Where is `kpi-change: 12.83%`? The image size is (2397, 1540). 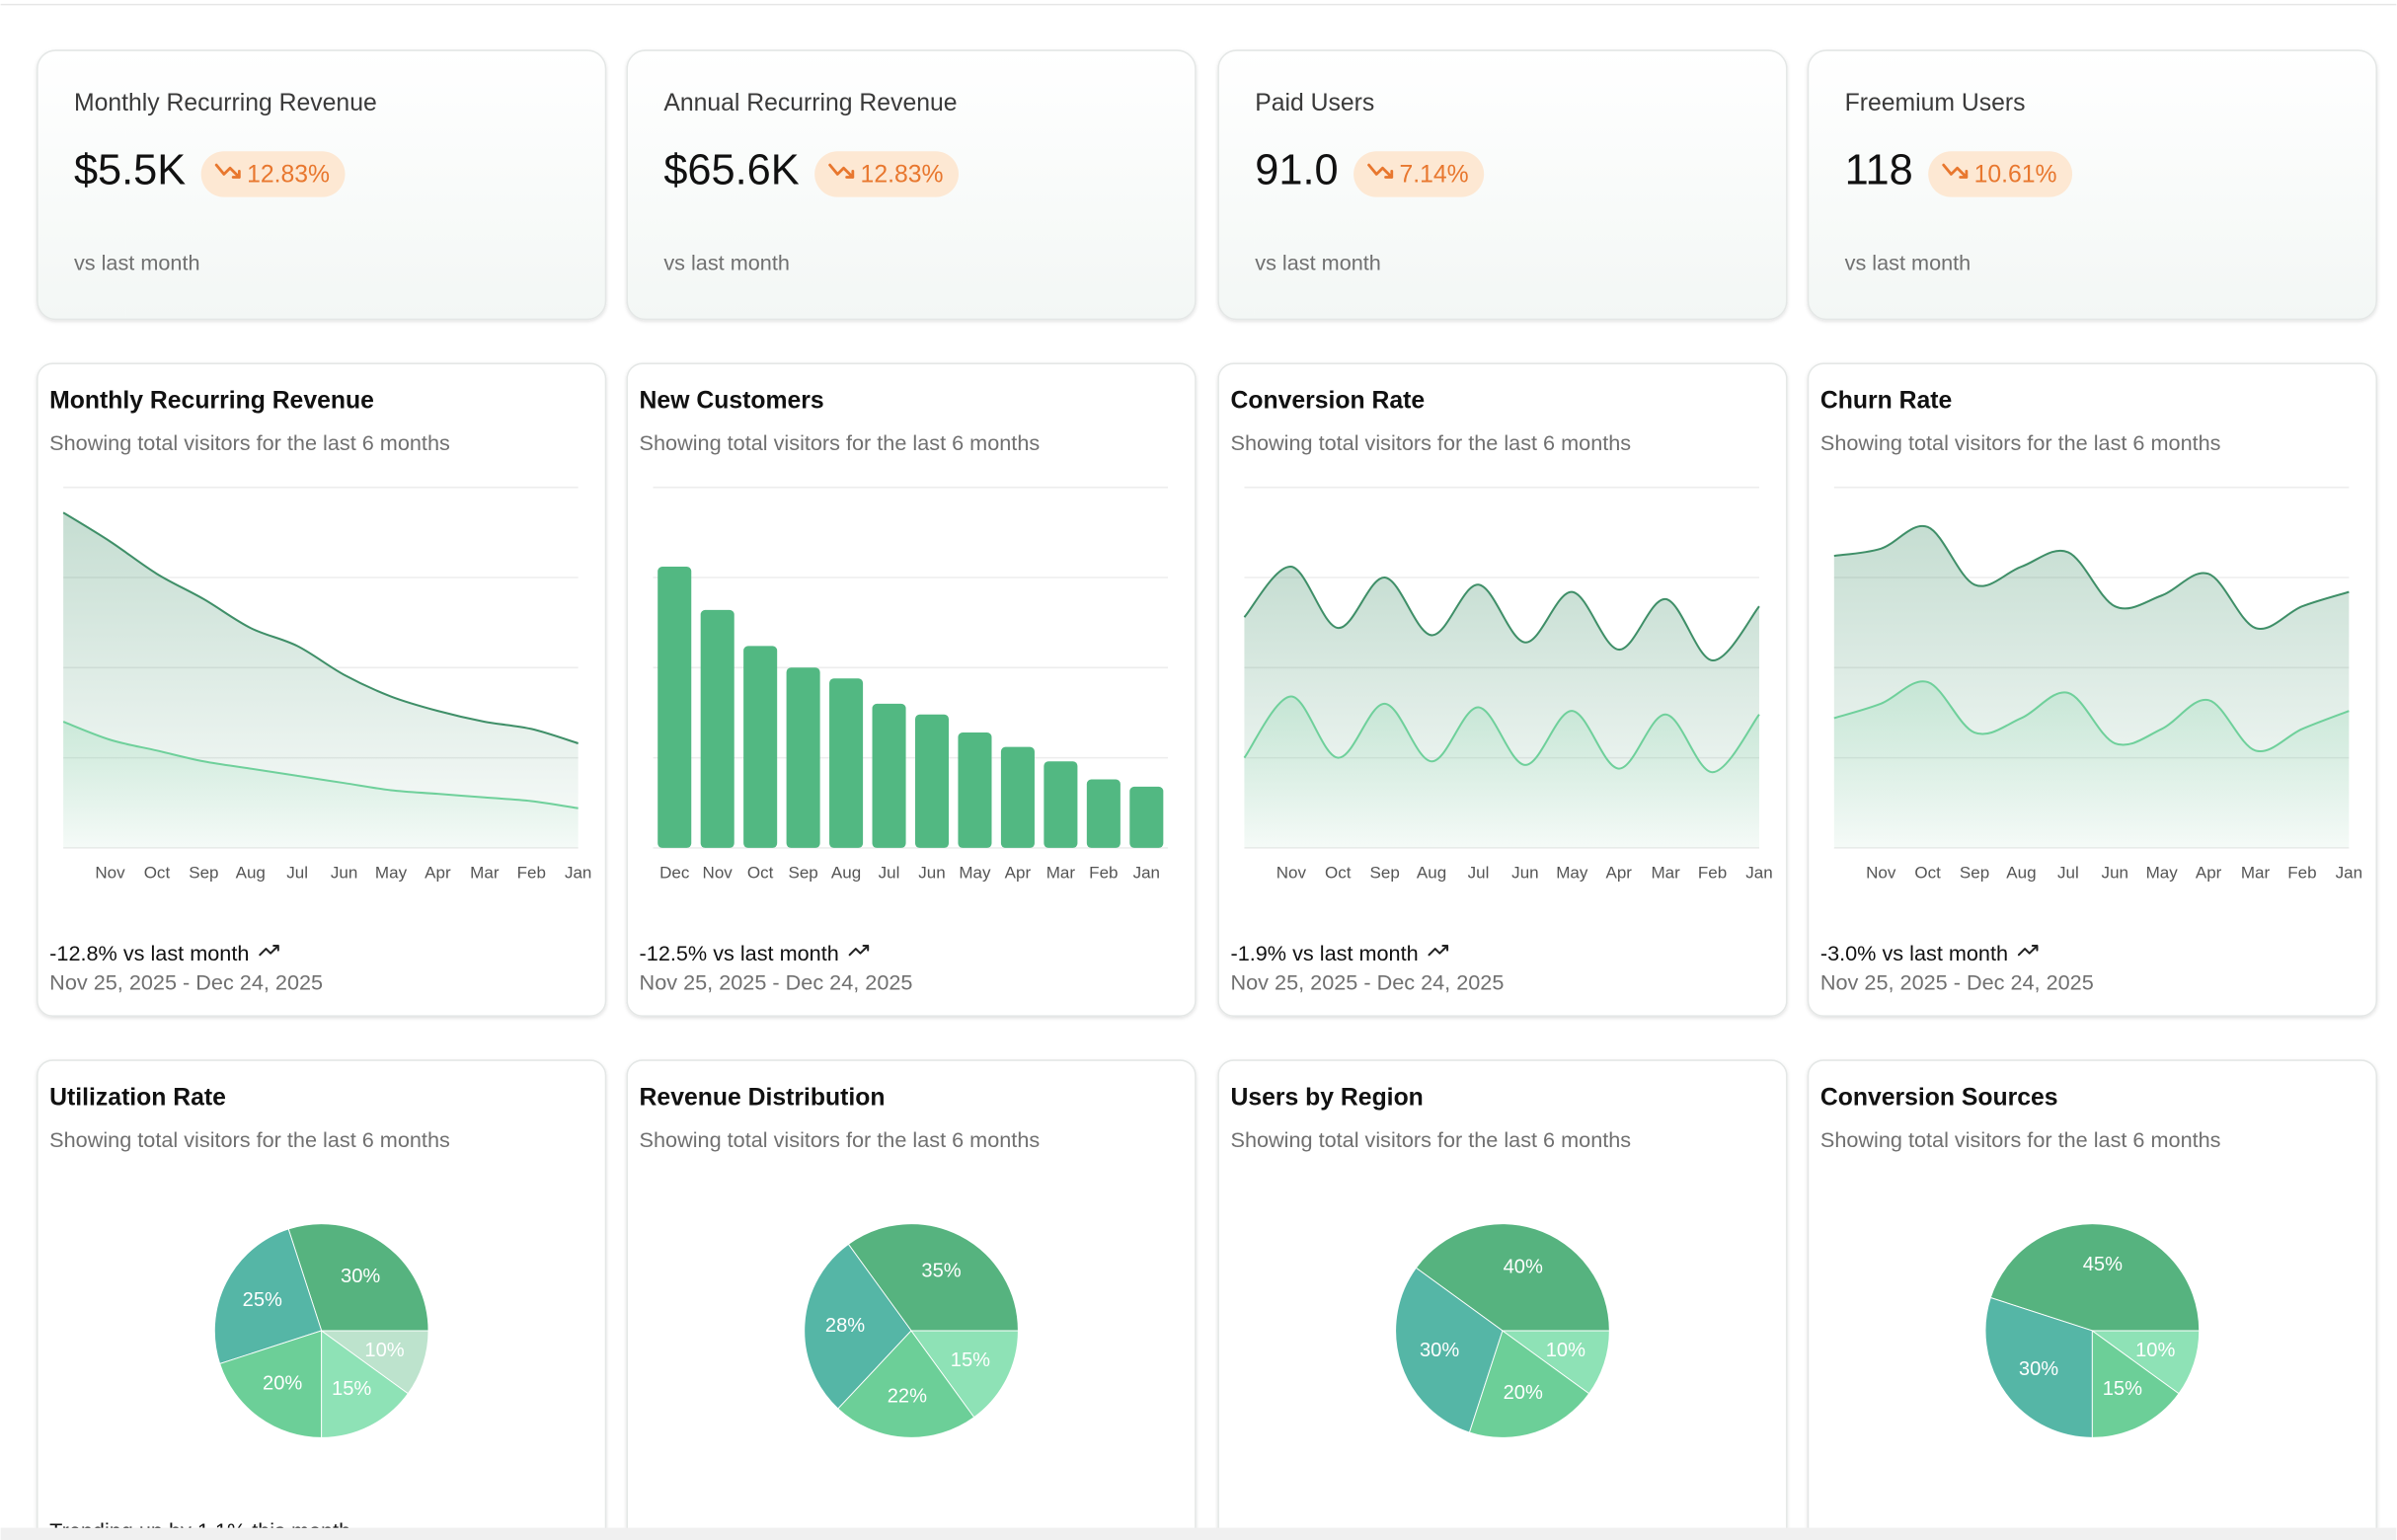 kpi-change: 12.83% is located at coordinates (288, 175).